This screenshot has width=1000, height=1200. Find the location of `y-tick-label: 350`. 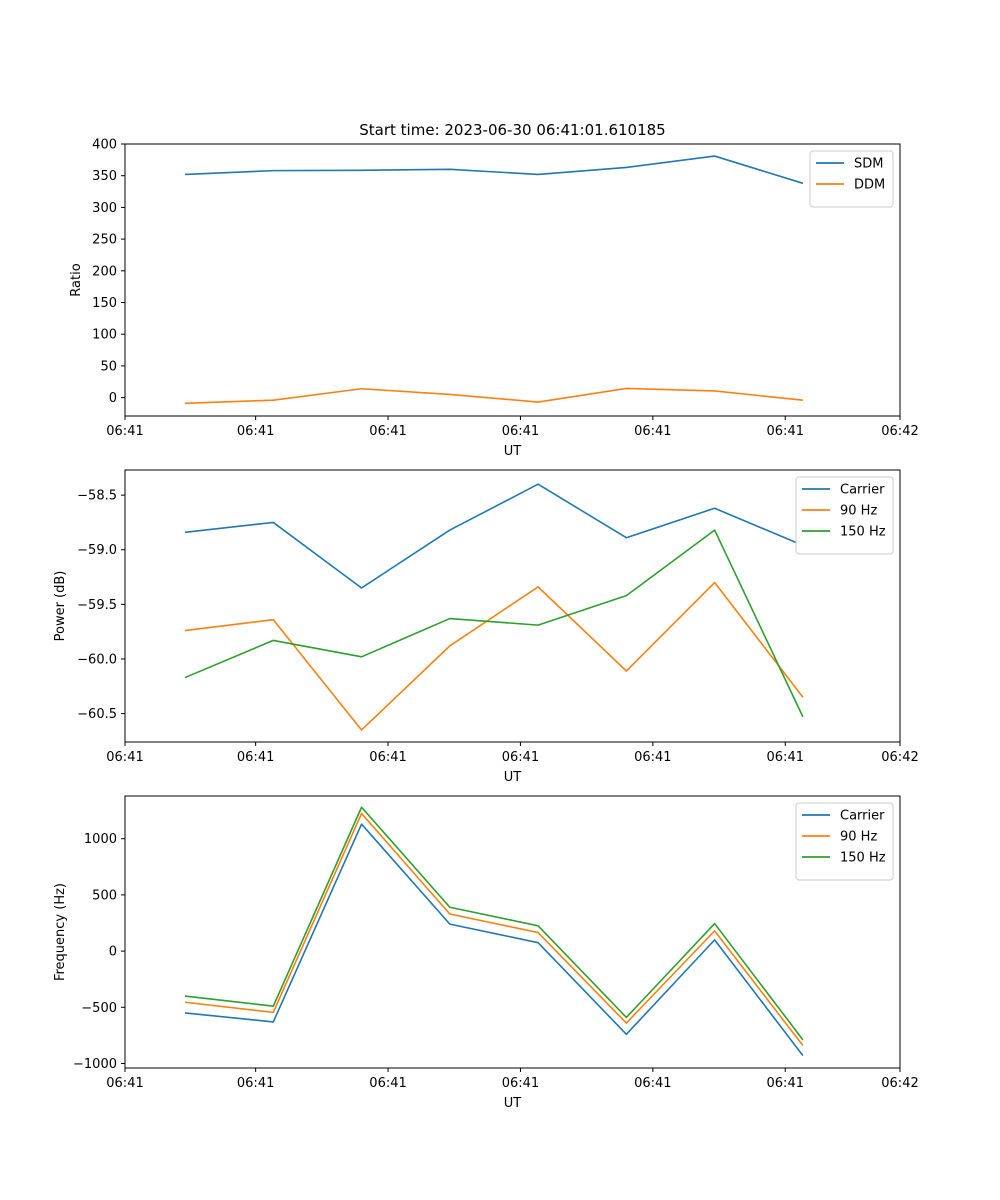

y-tick-label: 350 is located at coordinates (104, 176).